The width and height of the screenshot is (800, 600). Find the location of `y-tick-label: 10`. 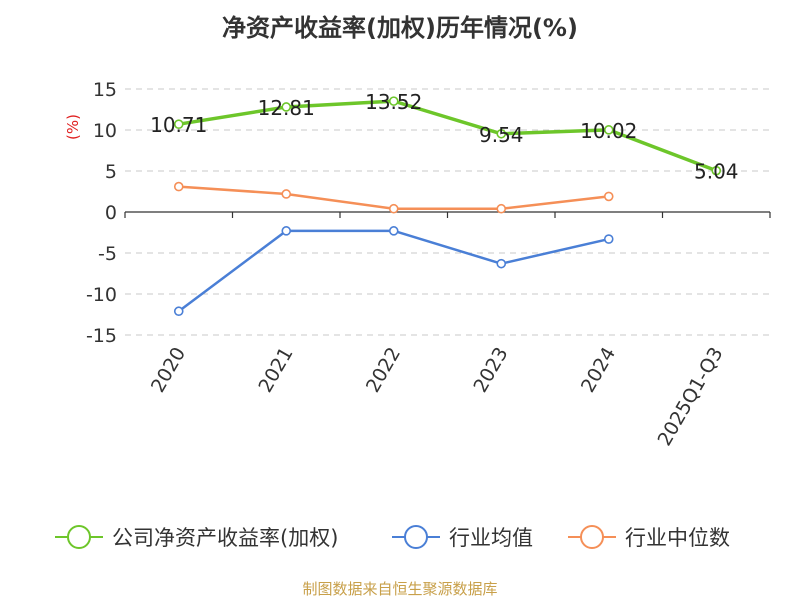

y-tick-label: 10 is located at coordinates (105, 131).